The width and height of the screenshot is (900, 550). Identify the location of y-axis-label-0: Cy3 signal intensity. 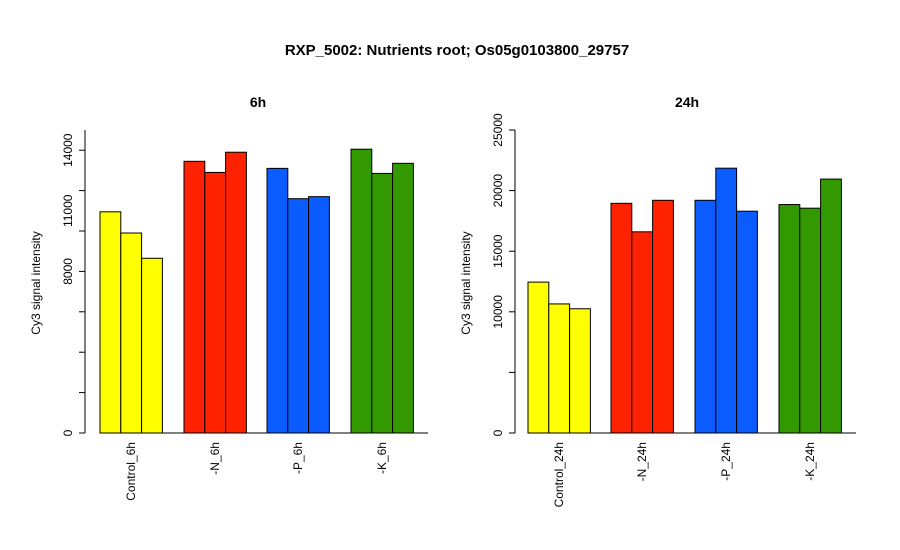
(36, 282).